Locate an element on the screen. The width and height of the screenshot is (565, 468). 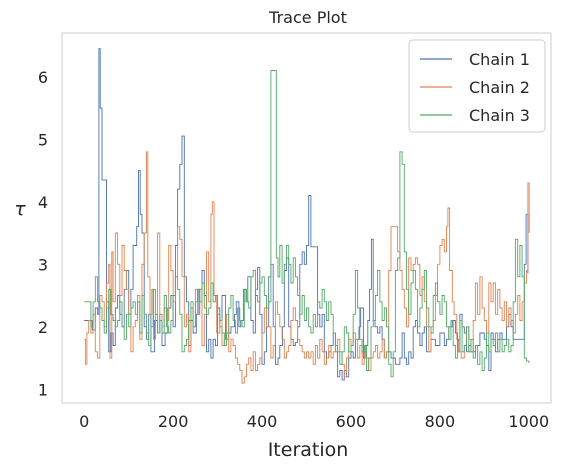
legend-box is located at coordinates (477, 86).